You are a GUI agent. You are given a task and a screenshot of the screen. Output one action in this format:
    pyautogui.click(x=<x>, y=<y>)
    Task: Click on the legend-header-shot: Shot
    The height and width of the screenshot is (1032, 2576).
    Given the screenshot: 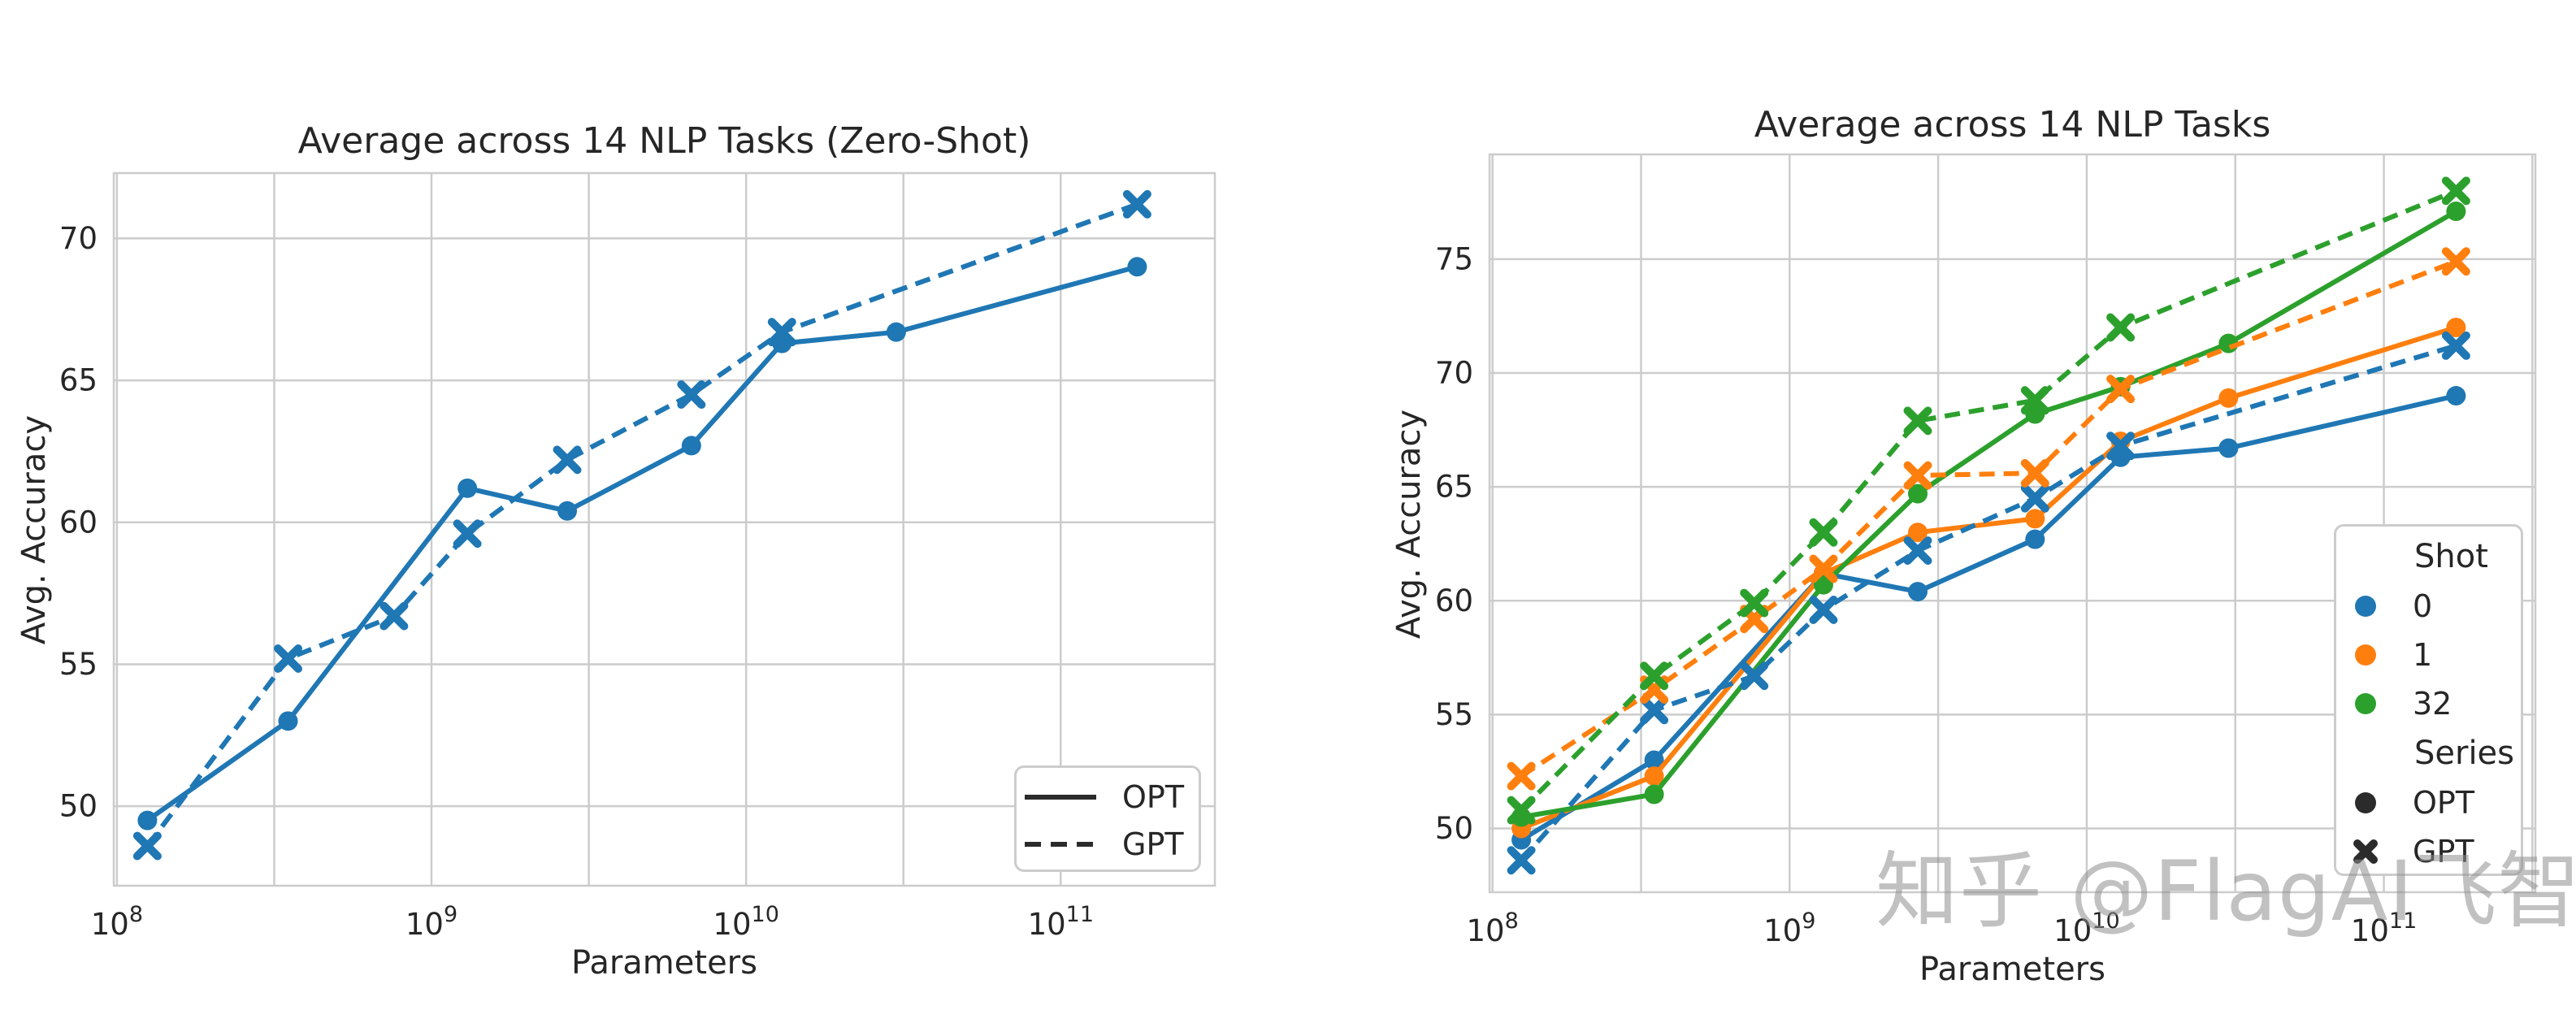 What is the action you would take?
    pyautogui.click(x=2451, y=556)
    